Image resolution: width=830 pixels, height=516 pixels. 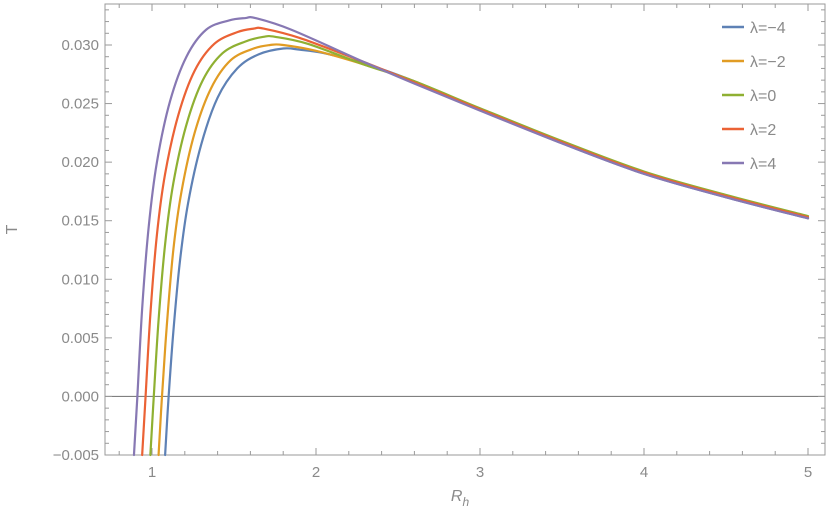 I want to click on x-axis-title-sub: h, so click(x=465, y=502).